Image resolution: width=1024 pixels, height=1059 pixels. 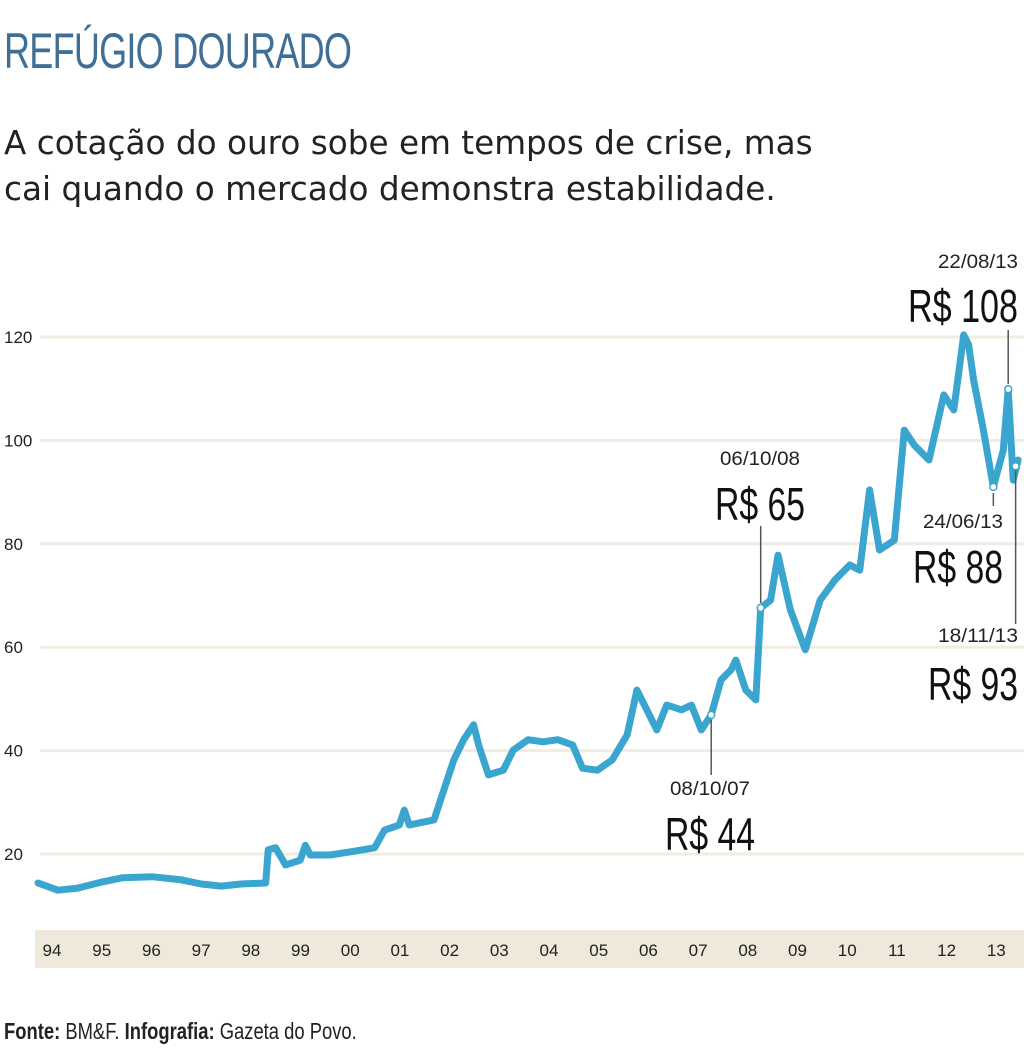 What do you see at coordinates (92, 1031) in the screenshot?
I see `source: BM&F.` at bounding box center [92, 1031].